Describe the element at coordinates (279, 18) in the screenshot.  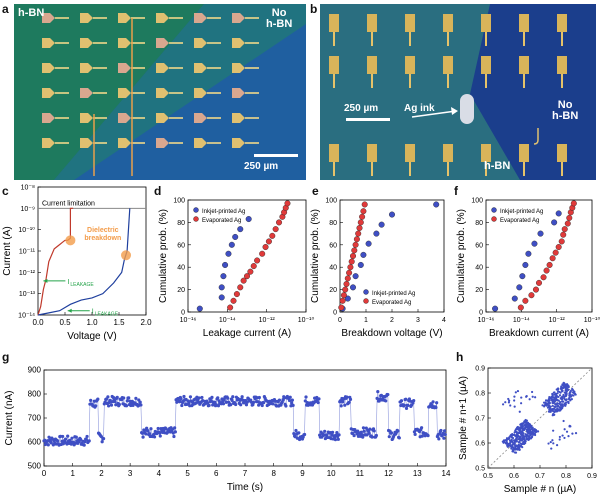
I see `label-no-hbn-a: No h-BN` at that location.